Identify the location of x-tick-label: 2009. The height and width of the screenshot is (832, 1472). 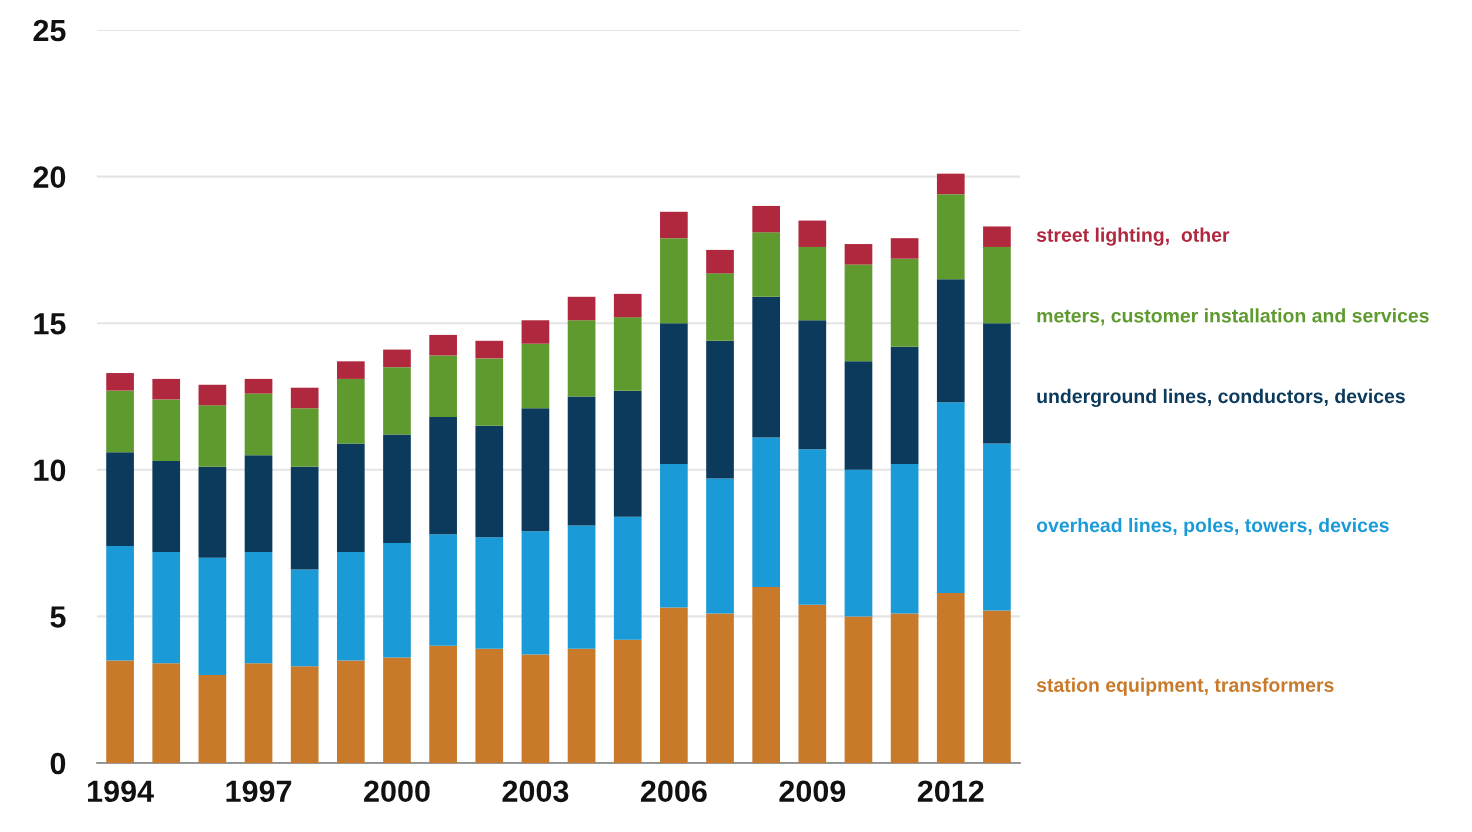
(812, 791).